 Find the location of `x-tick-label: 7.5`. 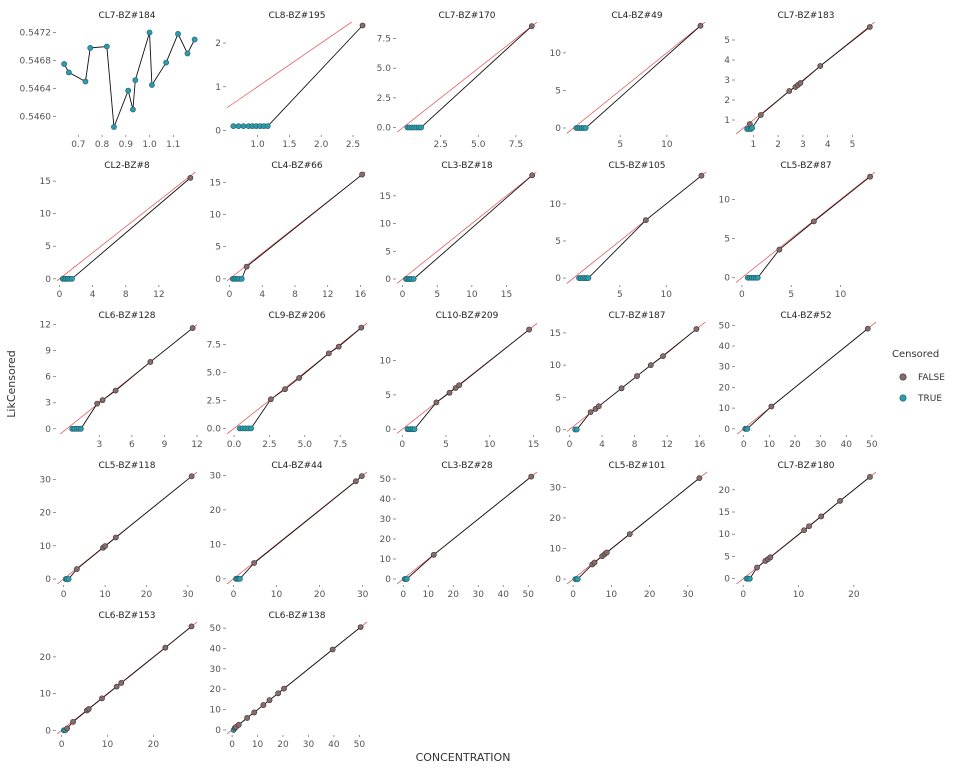

x-tick-label: 7.5 is located at coordinates (340, 445).